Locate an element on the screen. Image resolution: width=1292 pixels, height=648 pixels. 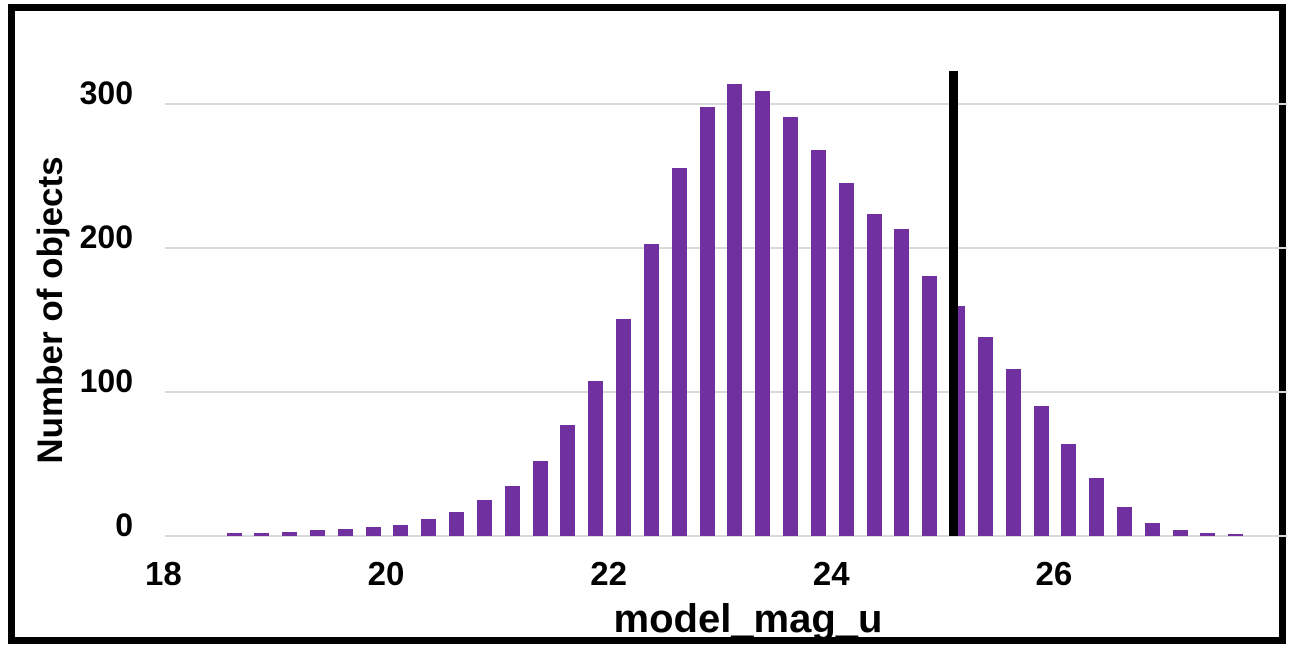
y-tick-label-200: 200 is located at coordinates (106, 237).